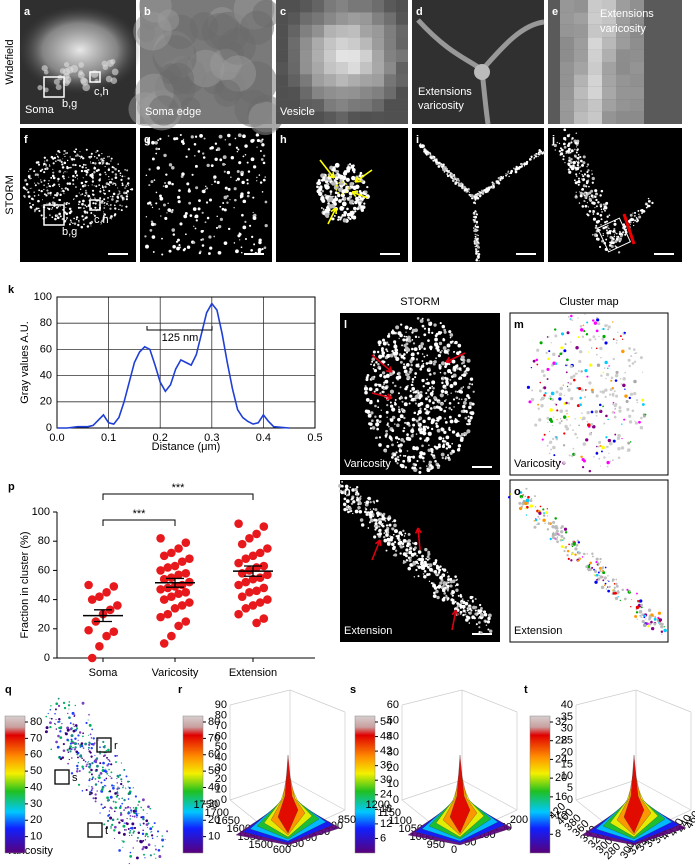 The width and height of the screenshot is (695, 865). Describe the element at coordinates (56, 438) in the screenshot. I see `x-tick-label: 0.0` at that location.